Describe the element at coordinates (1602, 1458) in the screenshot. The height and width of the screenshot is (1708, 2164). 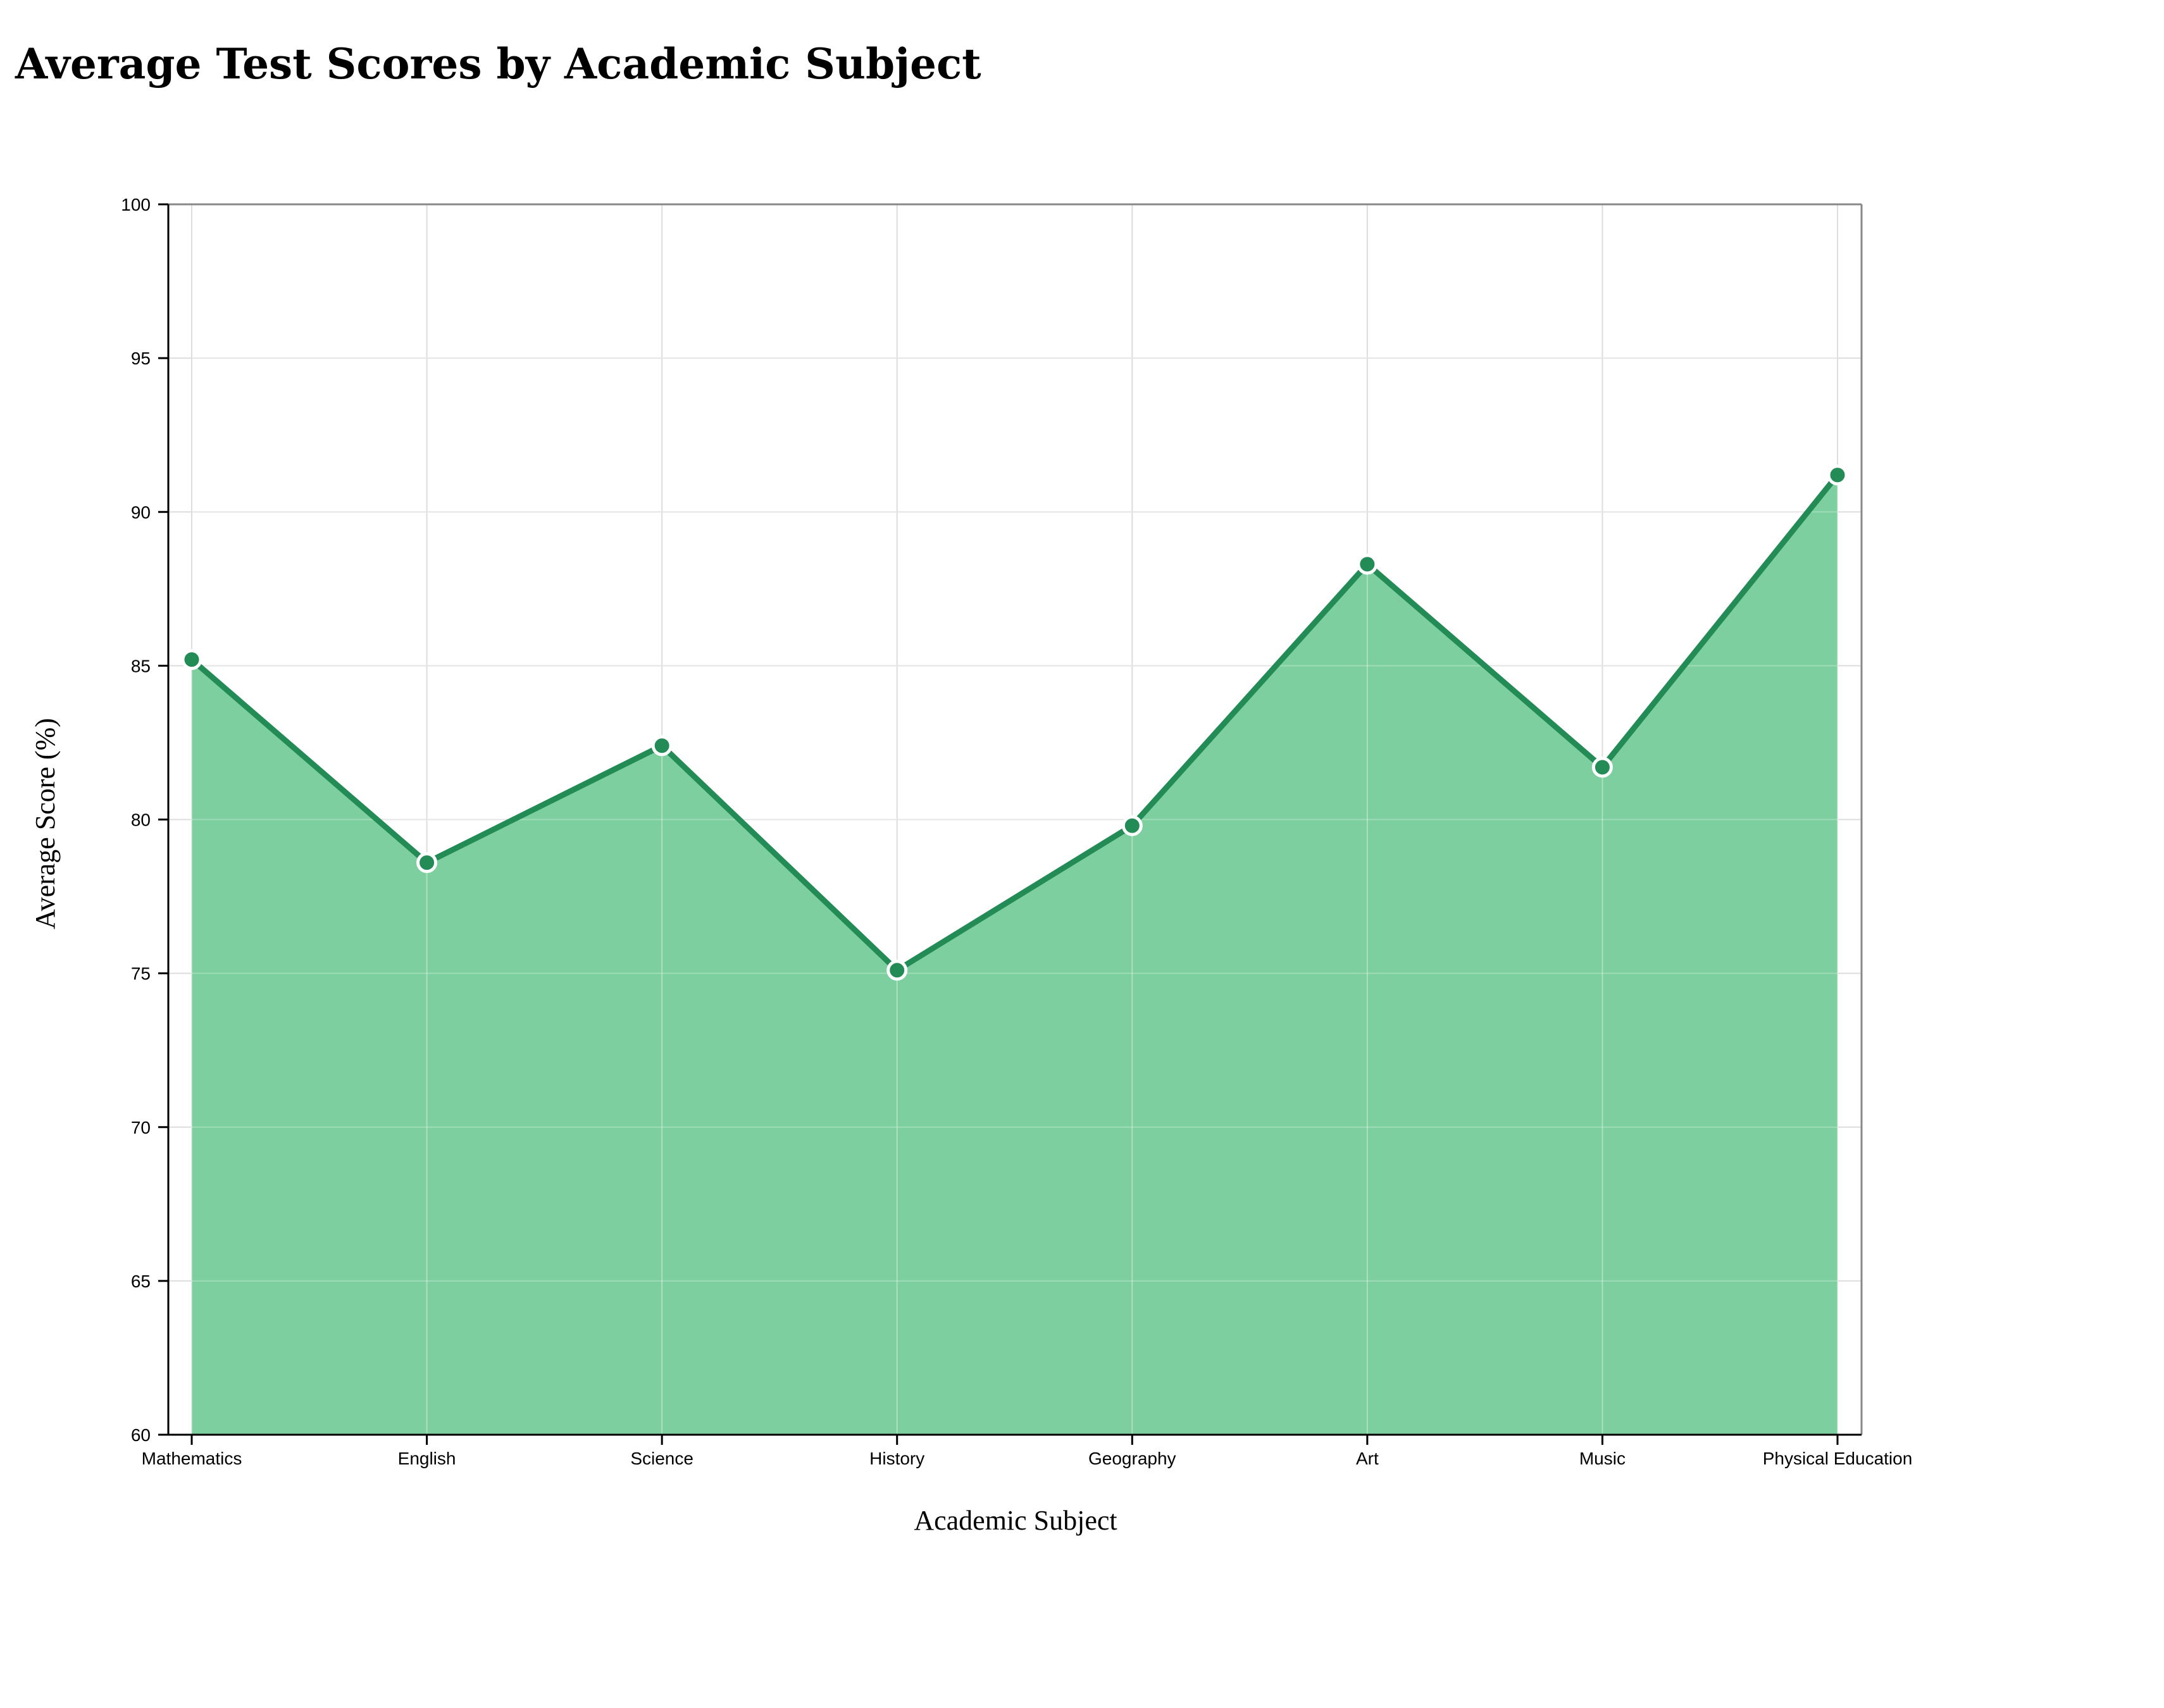
I see `x-tick-label: Music` at that location.